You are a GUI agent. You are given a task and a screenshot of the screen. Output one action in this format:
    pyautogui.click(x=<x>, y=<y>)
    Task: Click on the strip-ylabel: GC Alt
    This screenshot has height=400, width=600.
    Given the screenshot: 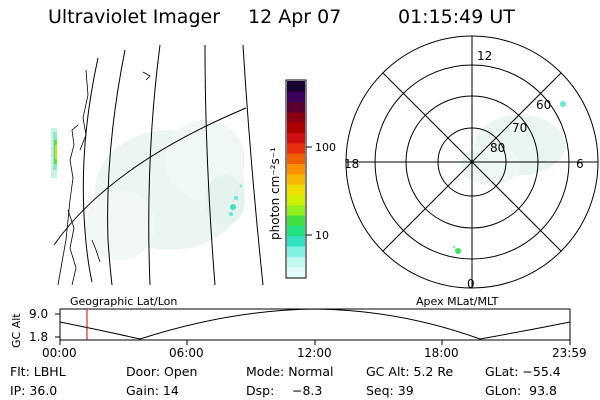 What is the action you would take?
    pyautogui.click(x=16, y=330)
    